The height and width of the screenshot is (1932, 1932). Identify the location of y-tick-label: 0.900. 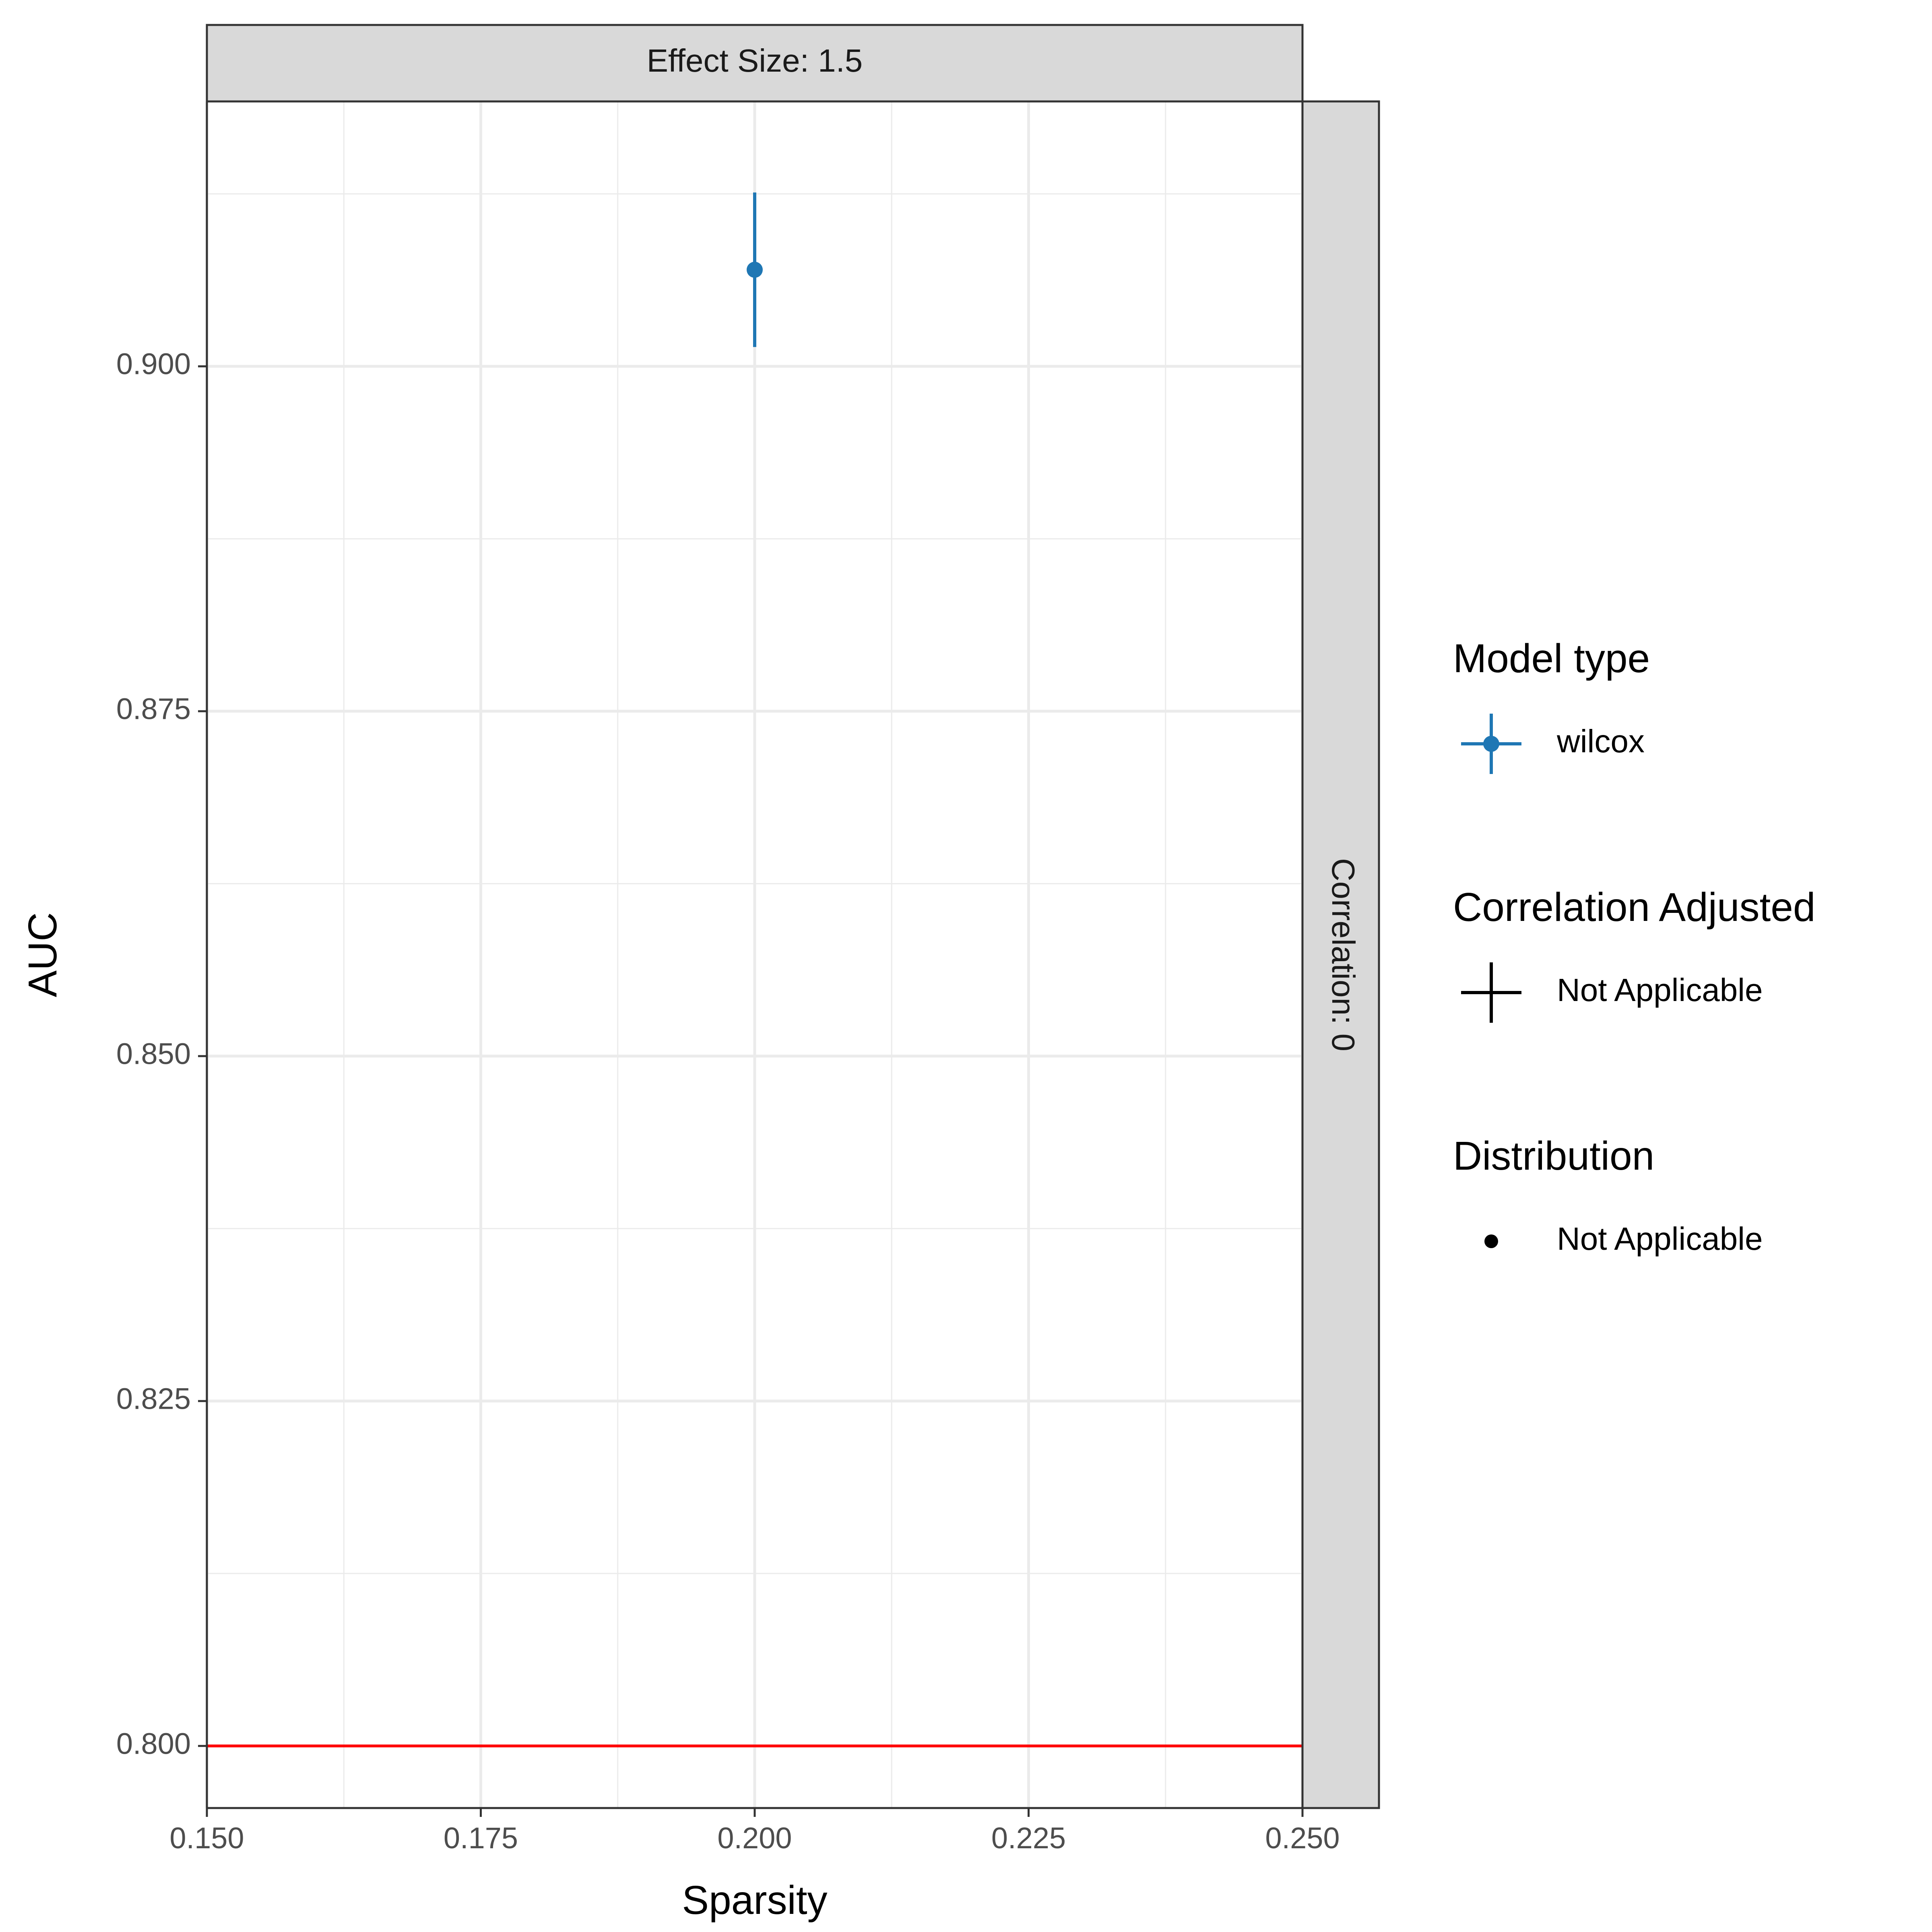
(153, 364).